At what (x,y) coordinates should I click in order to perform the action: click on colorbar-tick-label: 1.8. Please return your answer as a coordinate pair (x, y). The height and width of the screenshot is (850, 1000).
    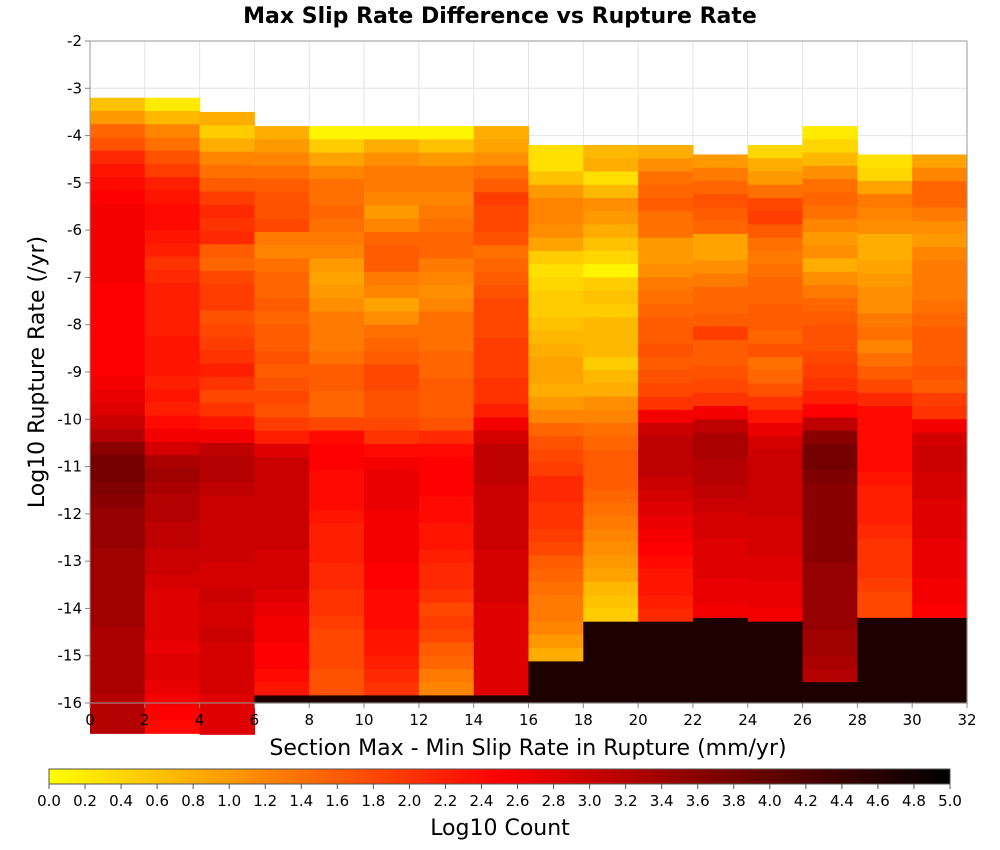
    Looking at the image, I should click on (373, 801).